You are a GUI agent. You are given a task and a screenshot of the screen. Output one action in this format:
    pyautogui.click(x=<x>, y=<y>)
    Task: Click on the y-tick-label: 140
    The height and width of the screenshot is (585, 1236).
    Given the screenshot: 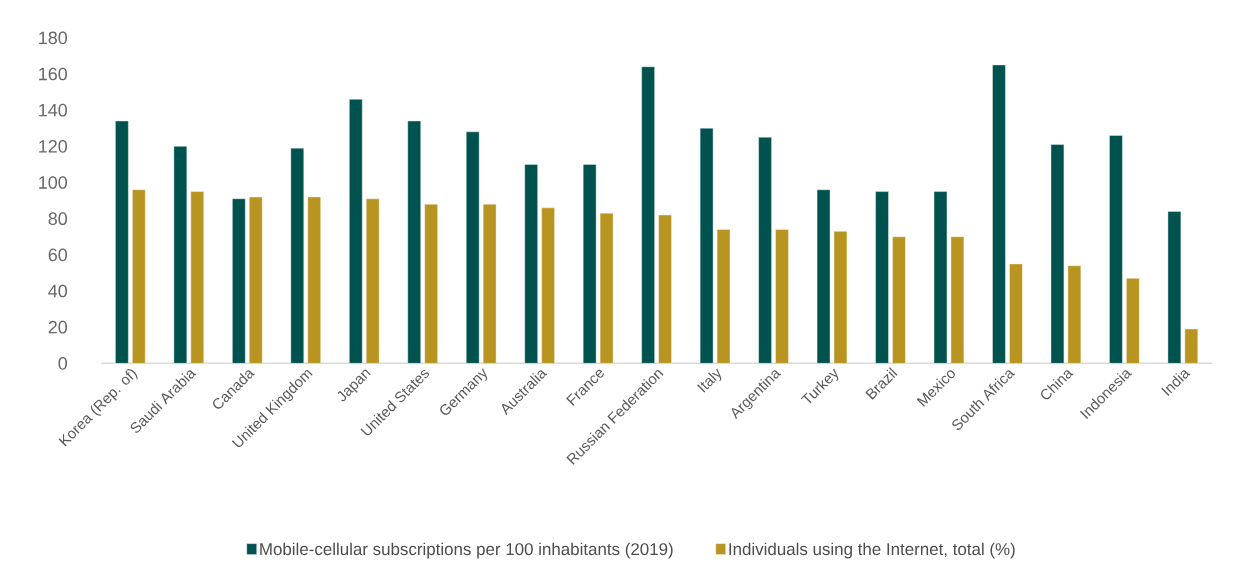 What is the action you would take?
    pyautogui.click(x=53, y=110)
    